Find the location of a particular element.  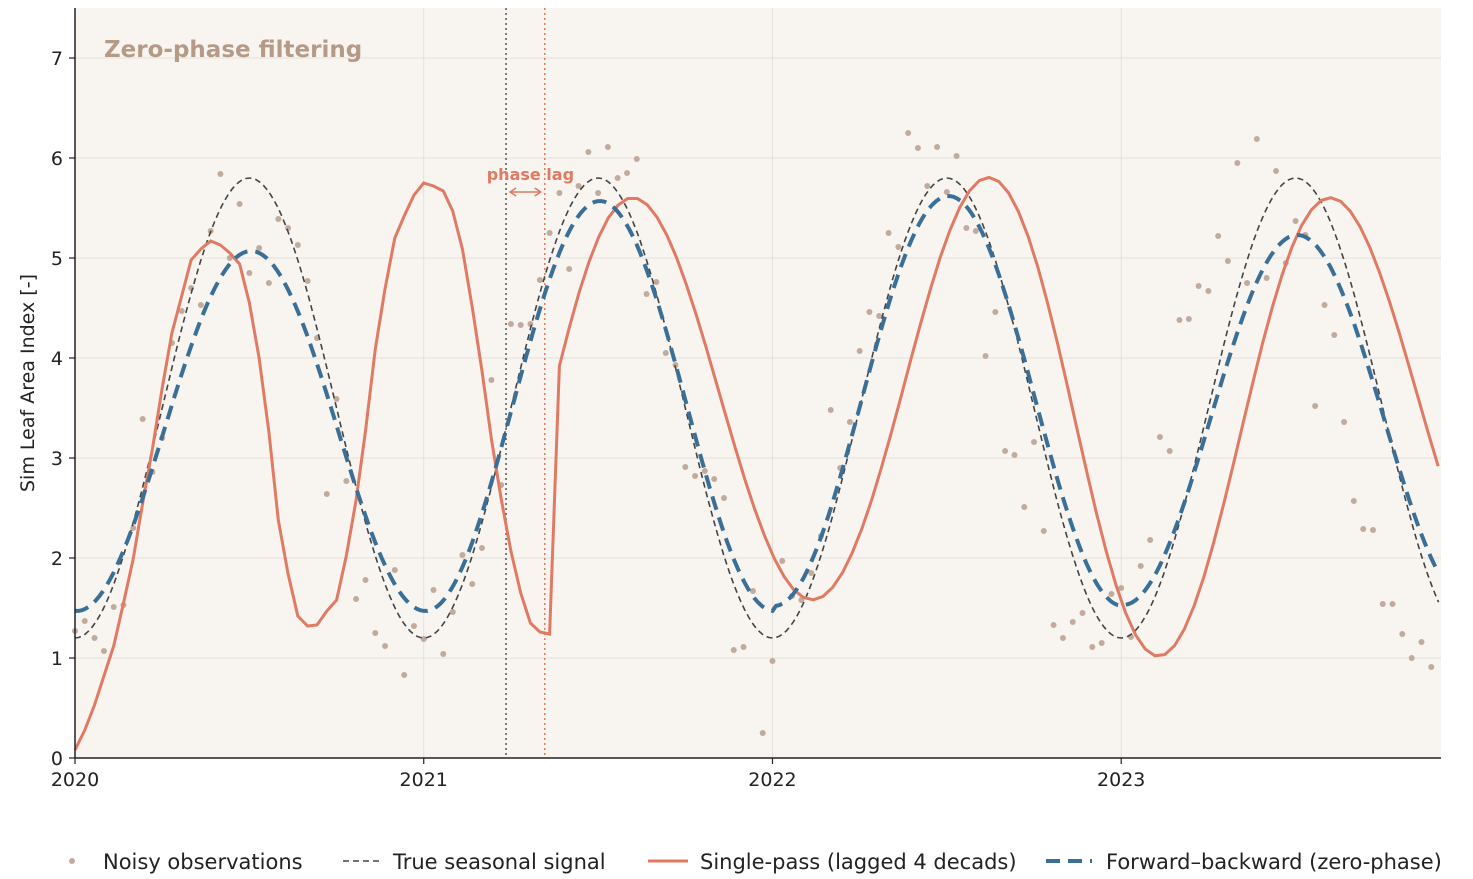

phase-lag-annotation: phase lag is located at coordinates (530, 181).